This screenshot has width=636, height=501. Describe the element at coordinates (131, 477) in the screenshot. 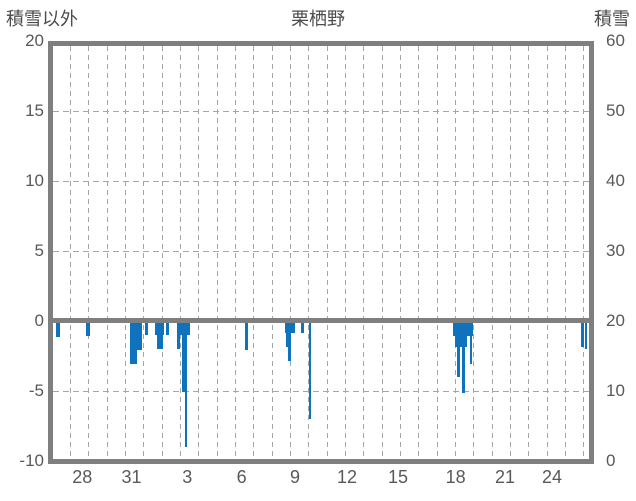

I see `x-axis-tick: 31` at that location.